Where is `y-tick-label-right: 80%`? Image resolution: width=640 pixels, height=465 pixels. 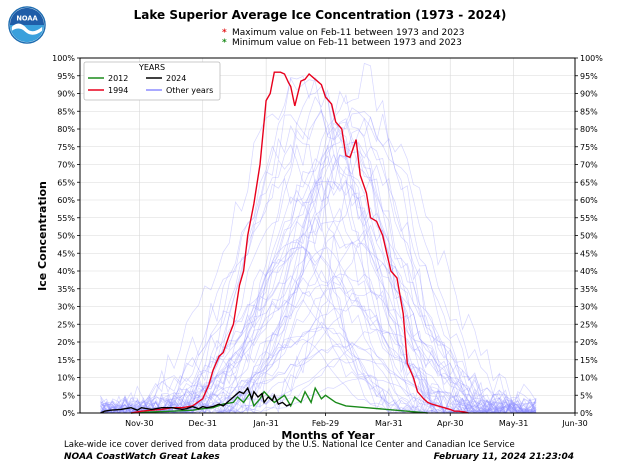
y-tick-label-right: 80% is located at coordinates (589, 129).